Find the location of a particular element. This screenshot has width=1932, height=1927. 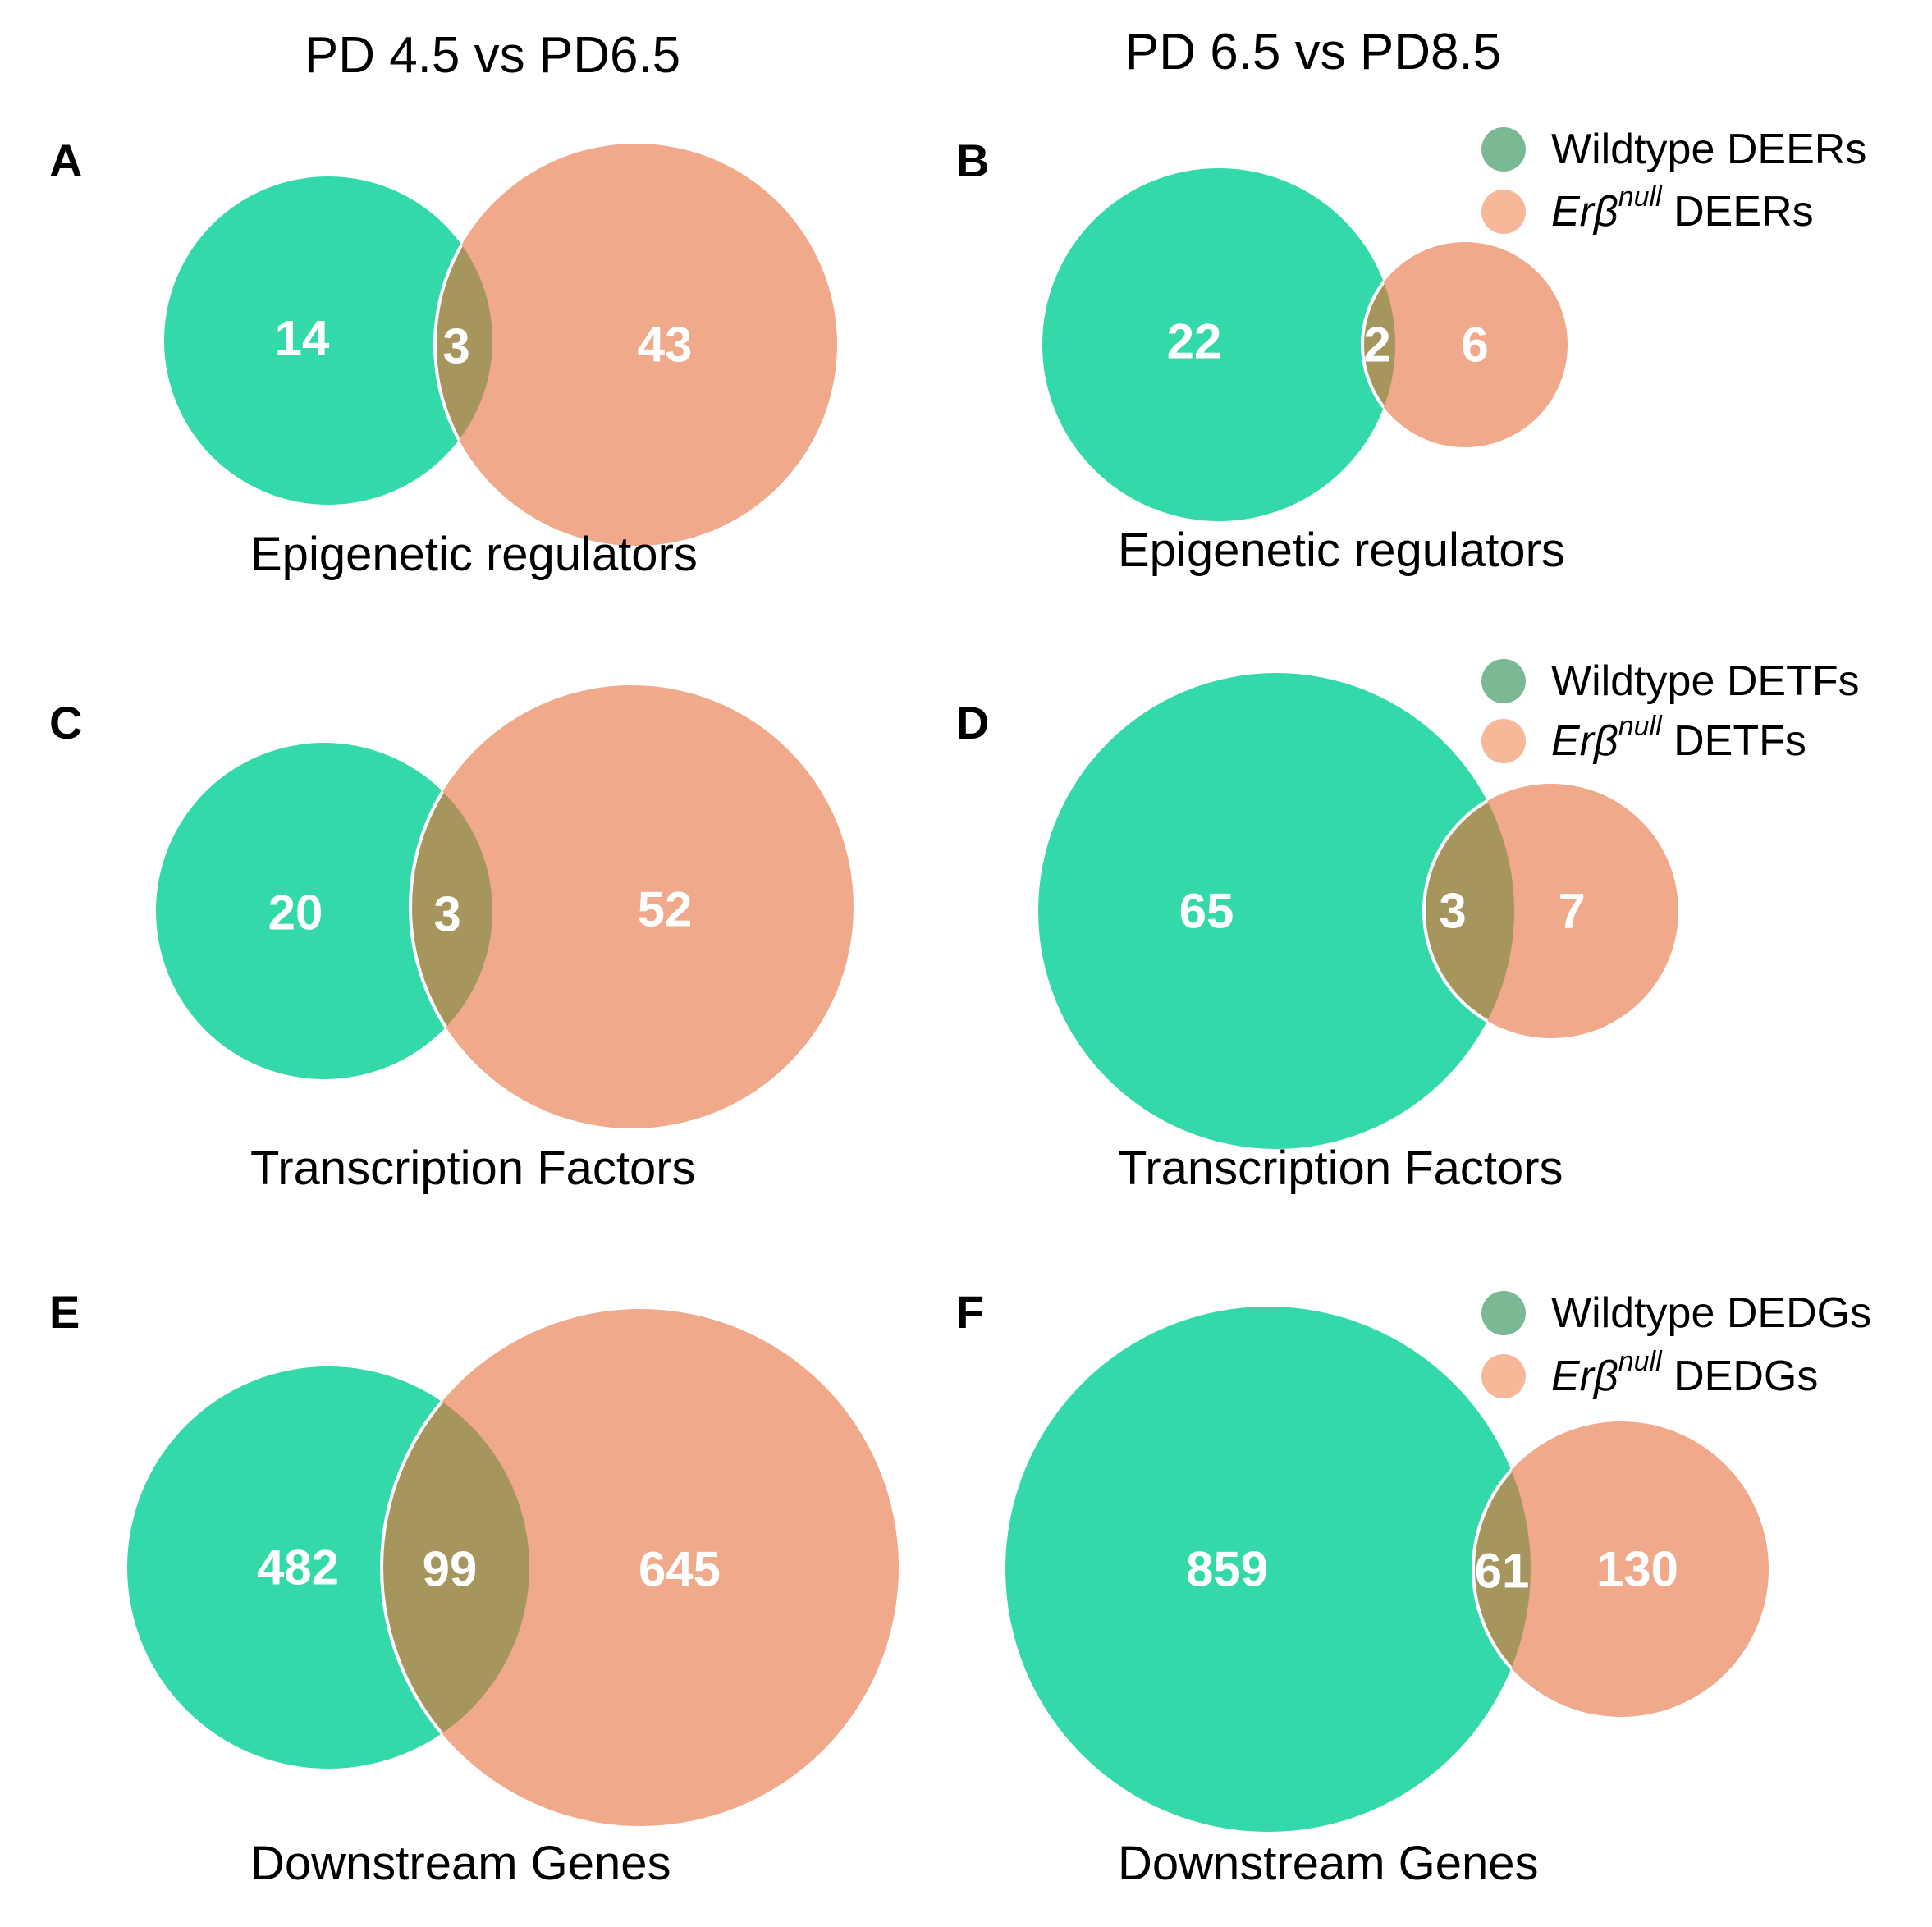

overlap-count: 2 is located at coordinates (1376, 345).